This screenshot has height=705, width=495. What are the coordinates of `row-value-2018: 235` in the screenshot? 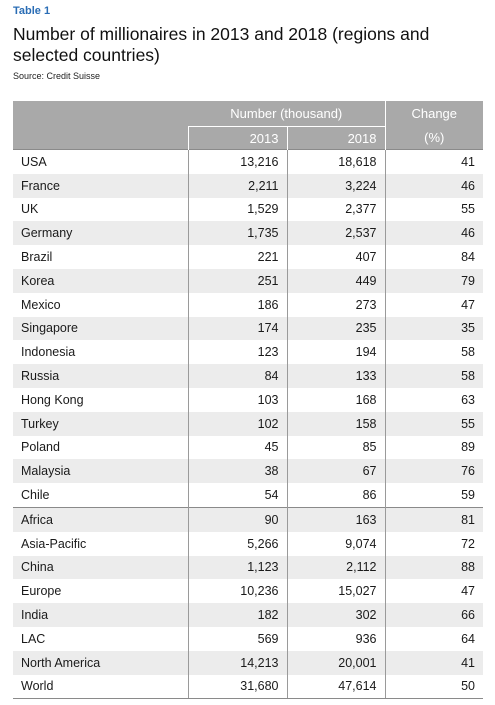 It's located at (335, 328).